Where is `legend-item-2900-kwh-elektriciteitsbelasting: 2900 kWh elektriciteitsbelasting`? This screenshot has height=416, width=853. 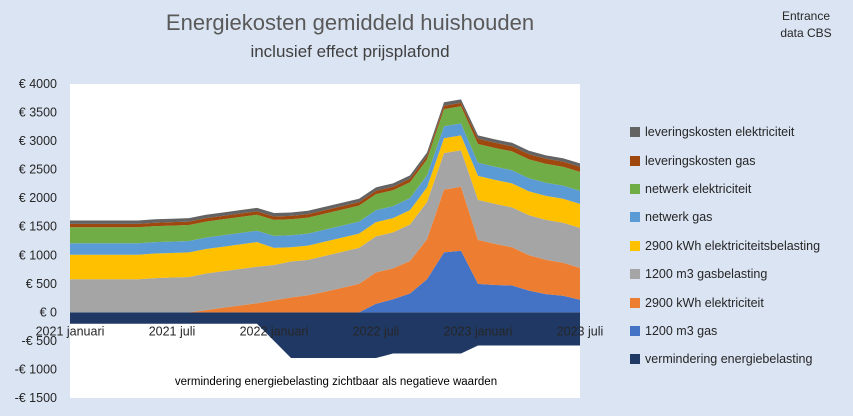 legend-item-2900-kwh-elektriciteitsbelasting: 2900 kWh elektriciteitsbelasting is located at coordinates (725, 246).